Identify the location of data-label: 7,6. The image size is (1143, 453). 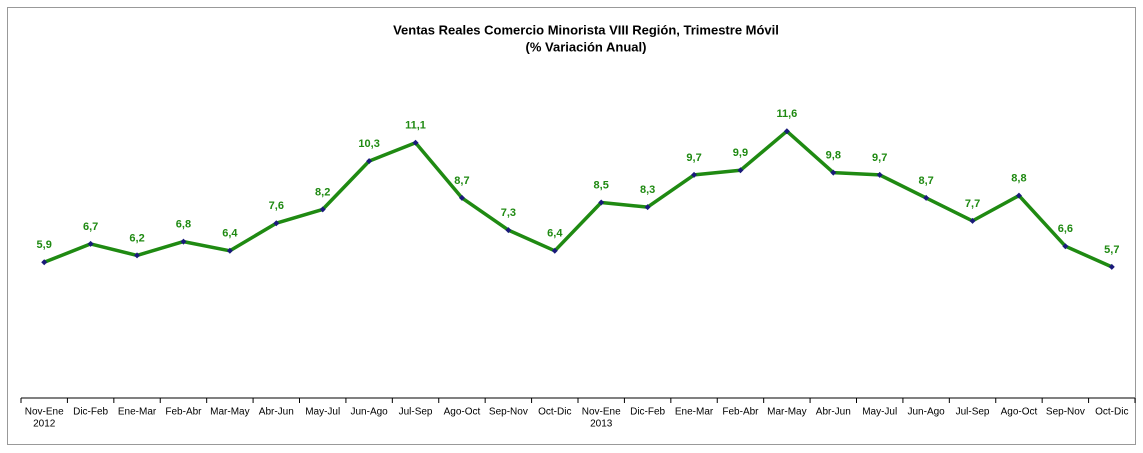
(276, 206).